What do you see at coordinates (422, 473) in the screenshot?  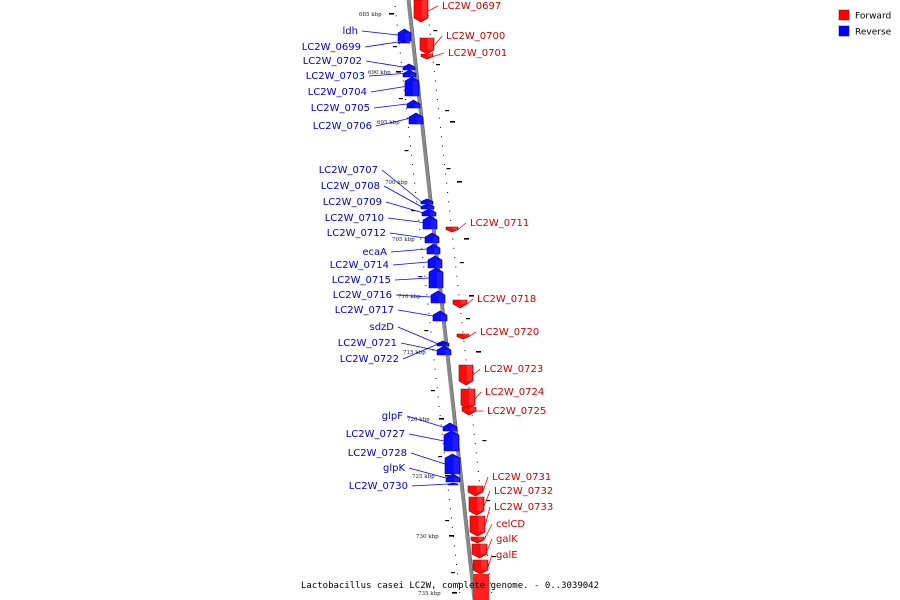 I see `reverse-gene: glpK` at bounding box center [422, 473].